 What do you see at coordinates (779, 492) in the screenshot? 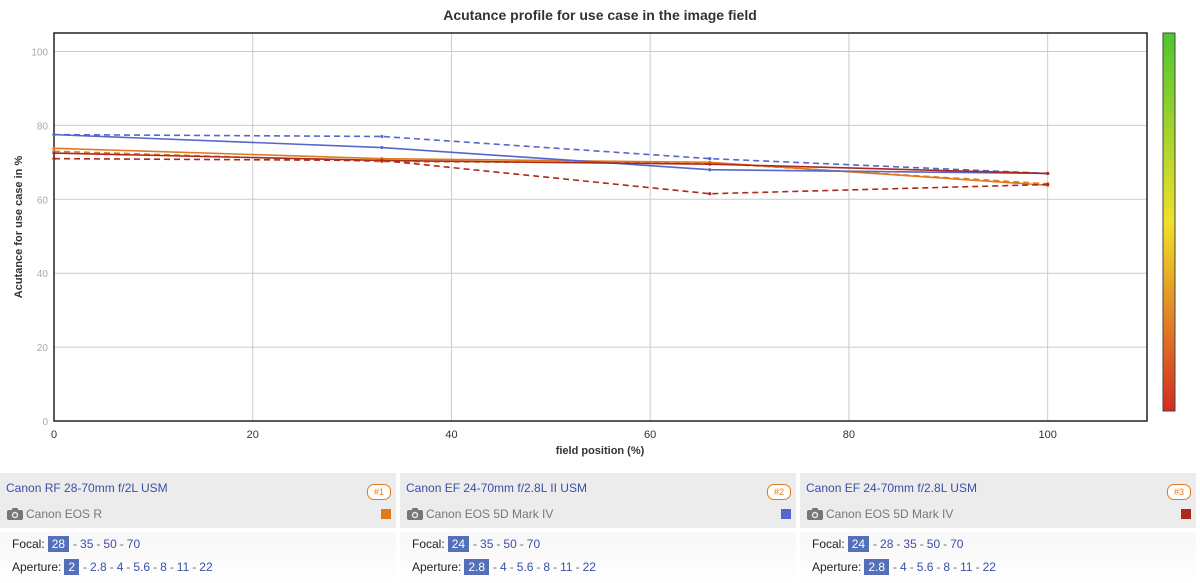
I see `rank-badge: #2` at bounding box center [779, 492].